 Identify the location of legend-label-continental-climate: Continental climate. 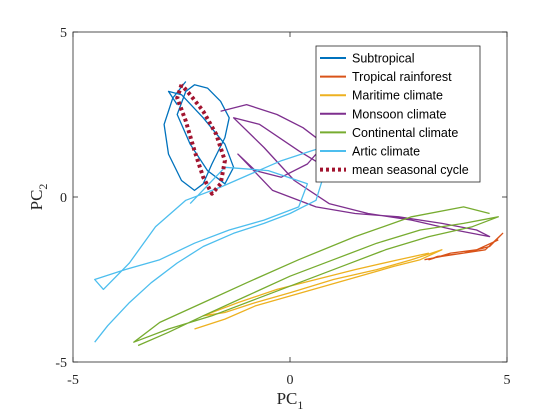
(405, 133).